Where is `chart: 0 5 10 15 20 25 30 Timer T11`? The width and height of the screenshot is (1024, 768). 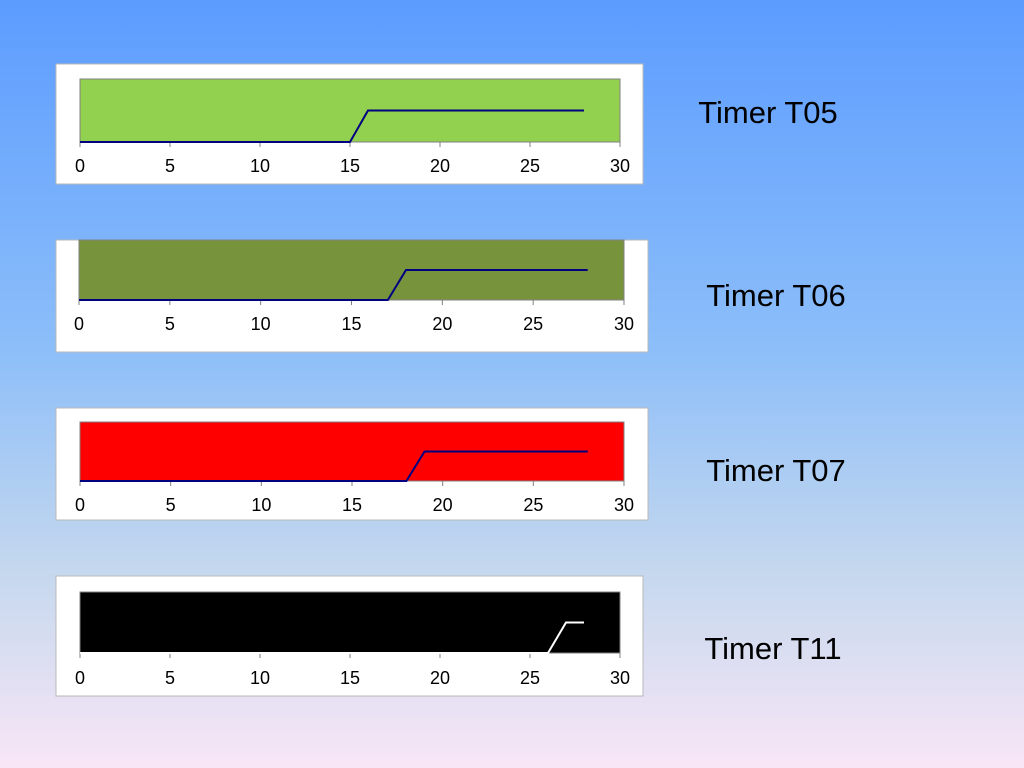 chart: 0 5 10 15 20 25 30 Timer T11 is located at coordinates (448, 636).